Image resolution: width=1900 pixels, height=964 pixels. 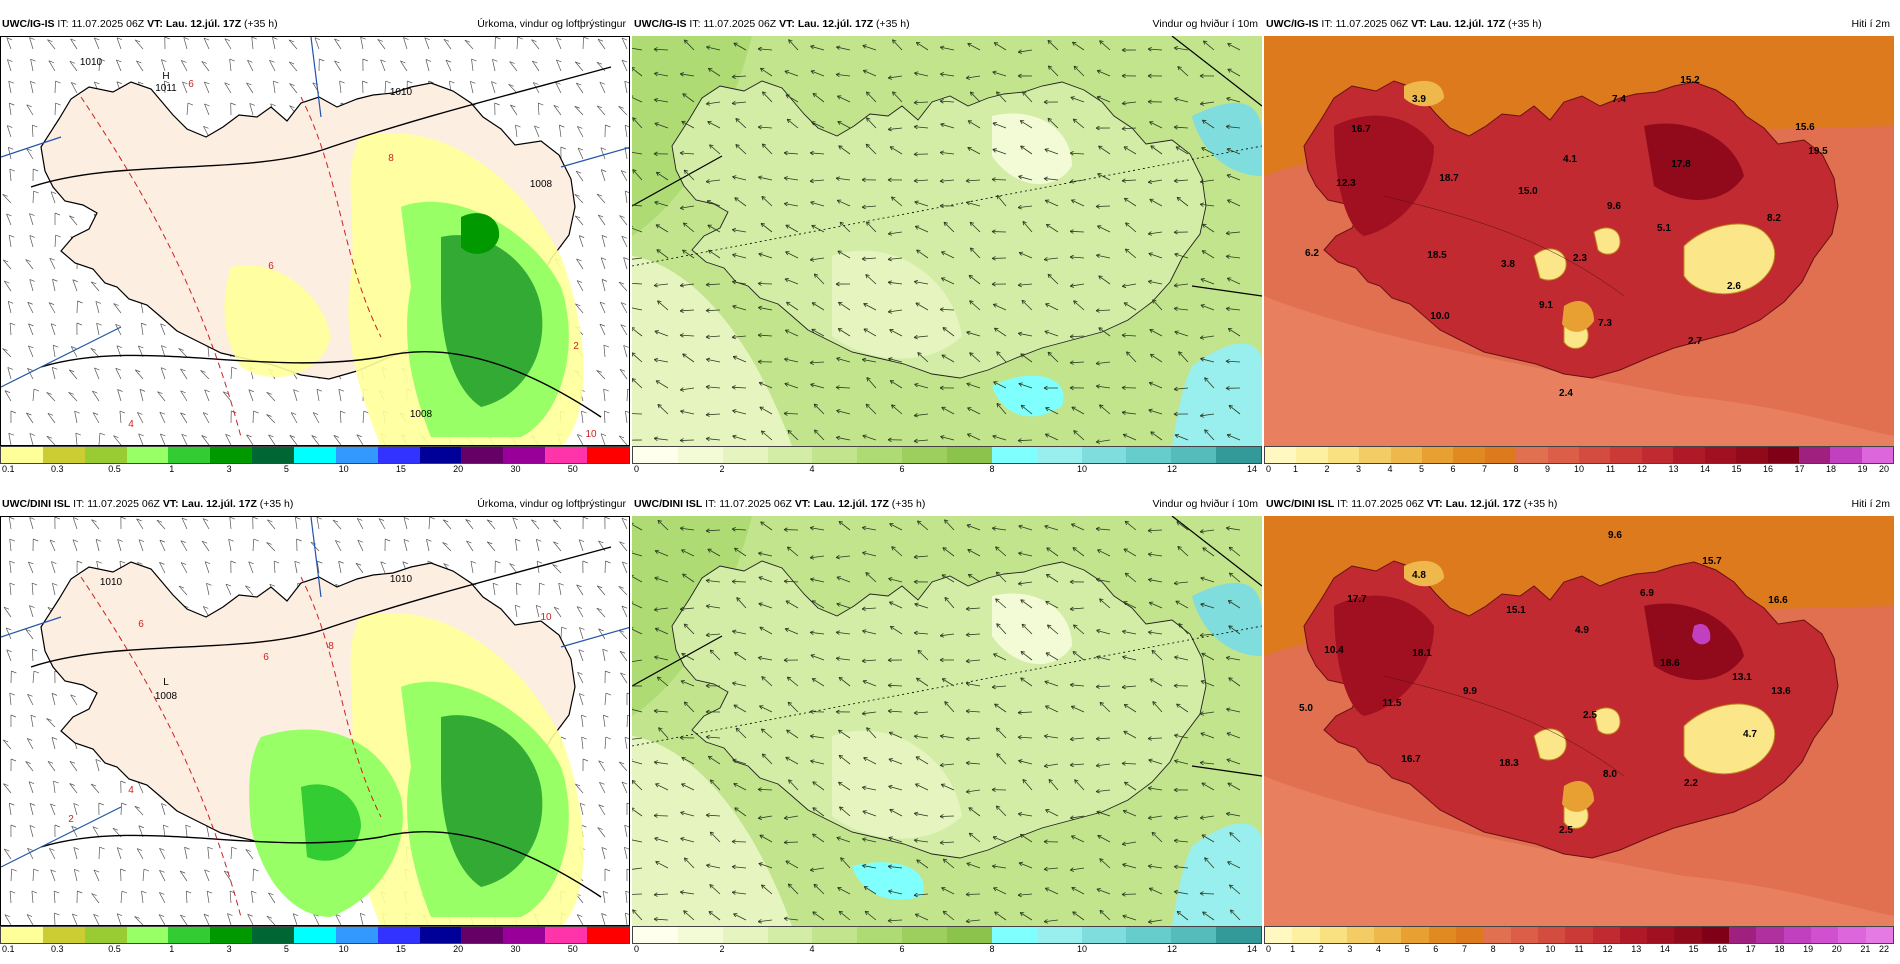 What do you see at coordinates (1357, 599) in the screenshot?
I see `map-value-label: 17.7` at bounding box center [1357, 599].